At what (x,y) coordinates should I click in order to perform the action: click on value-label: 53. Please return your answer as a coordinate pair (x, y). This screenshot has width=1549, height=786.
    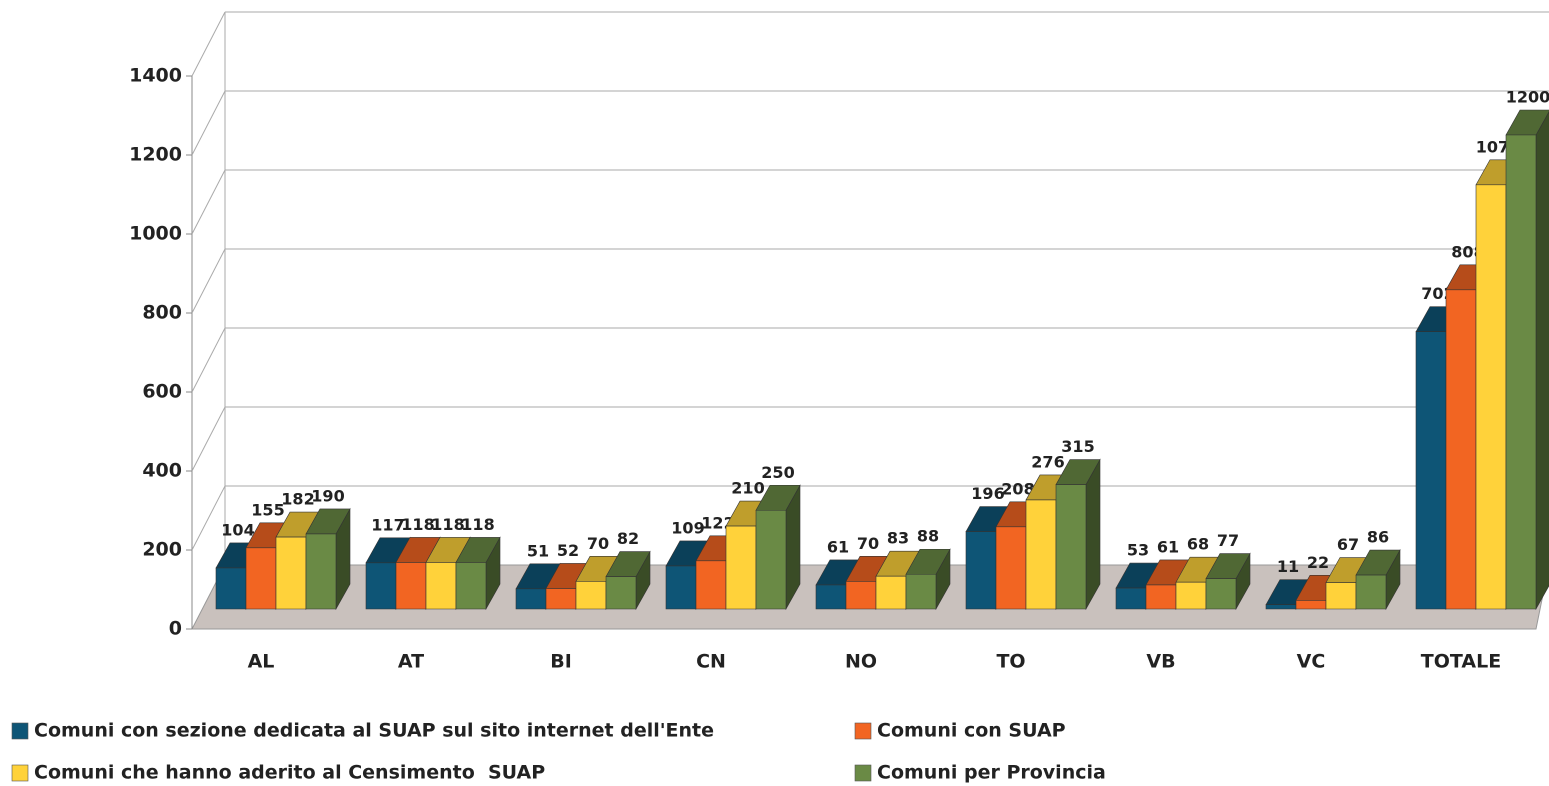
    Looking at the image, I should click on (1138, 550).